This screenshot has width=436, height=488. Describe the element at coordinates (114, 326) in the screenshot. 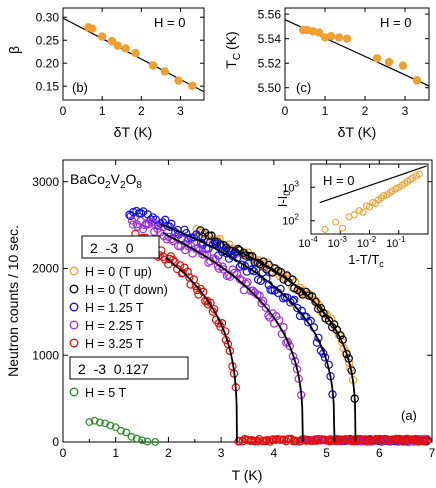

I see `legend-label-h225: H = 2.25 T` at that location.